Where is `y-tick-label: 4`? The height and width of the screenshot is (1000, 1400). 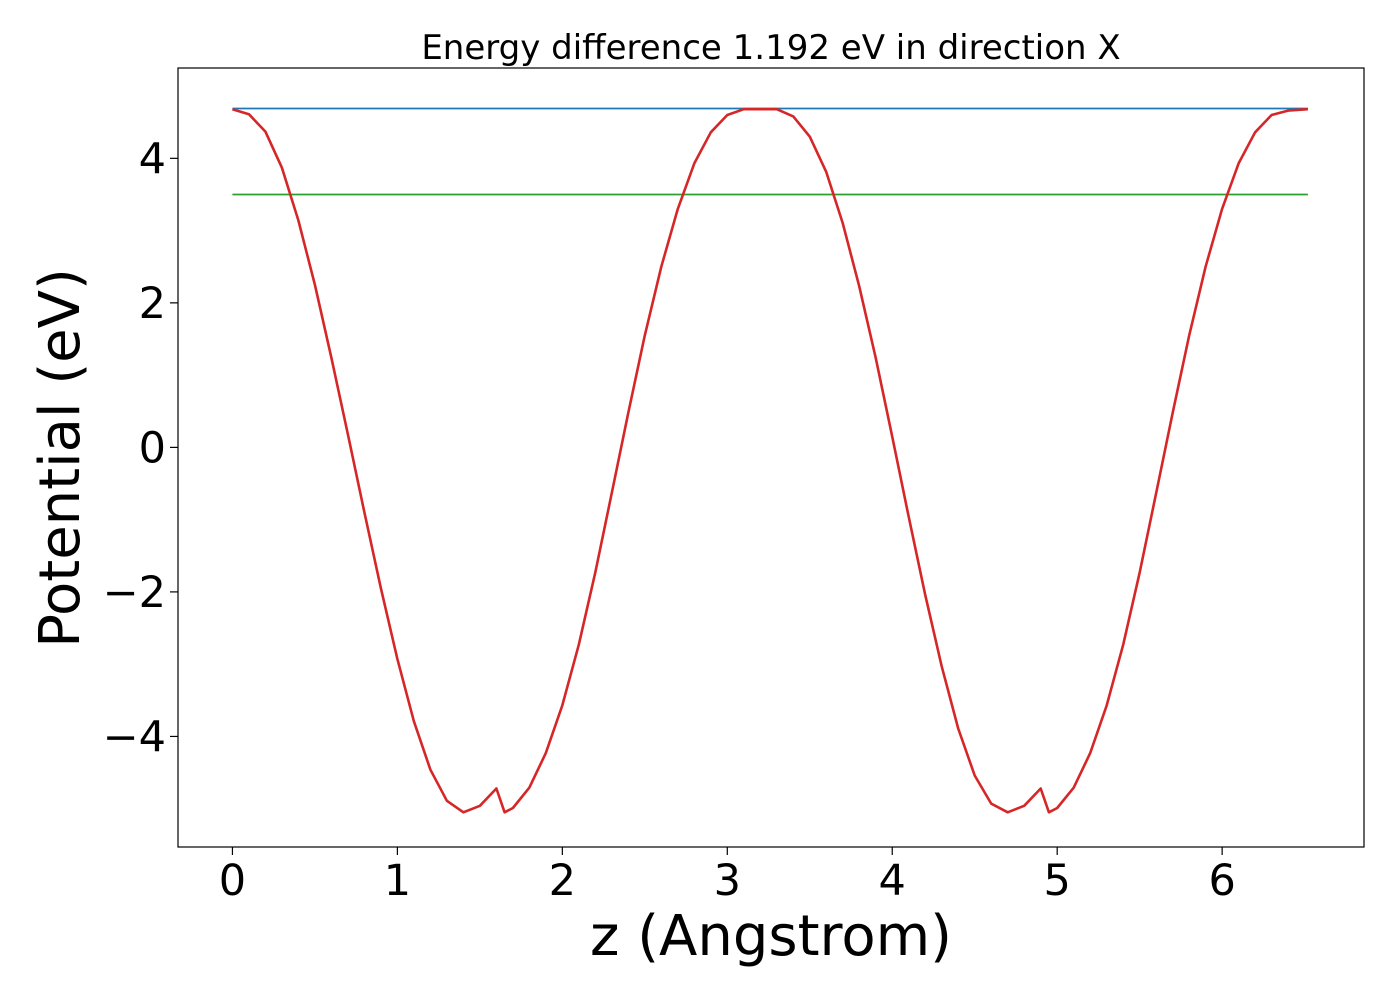 y-tick-label: 4 is located at coordinates (152, 159).